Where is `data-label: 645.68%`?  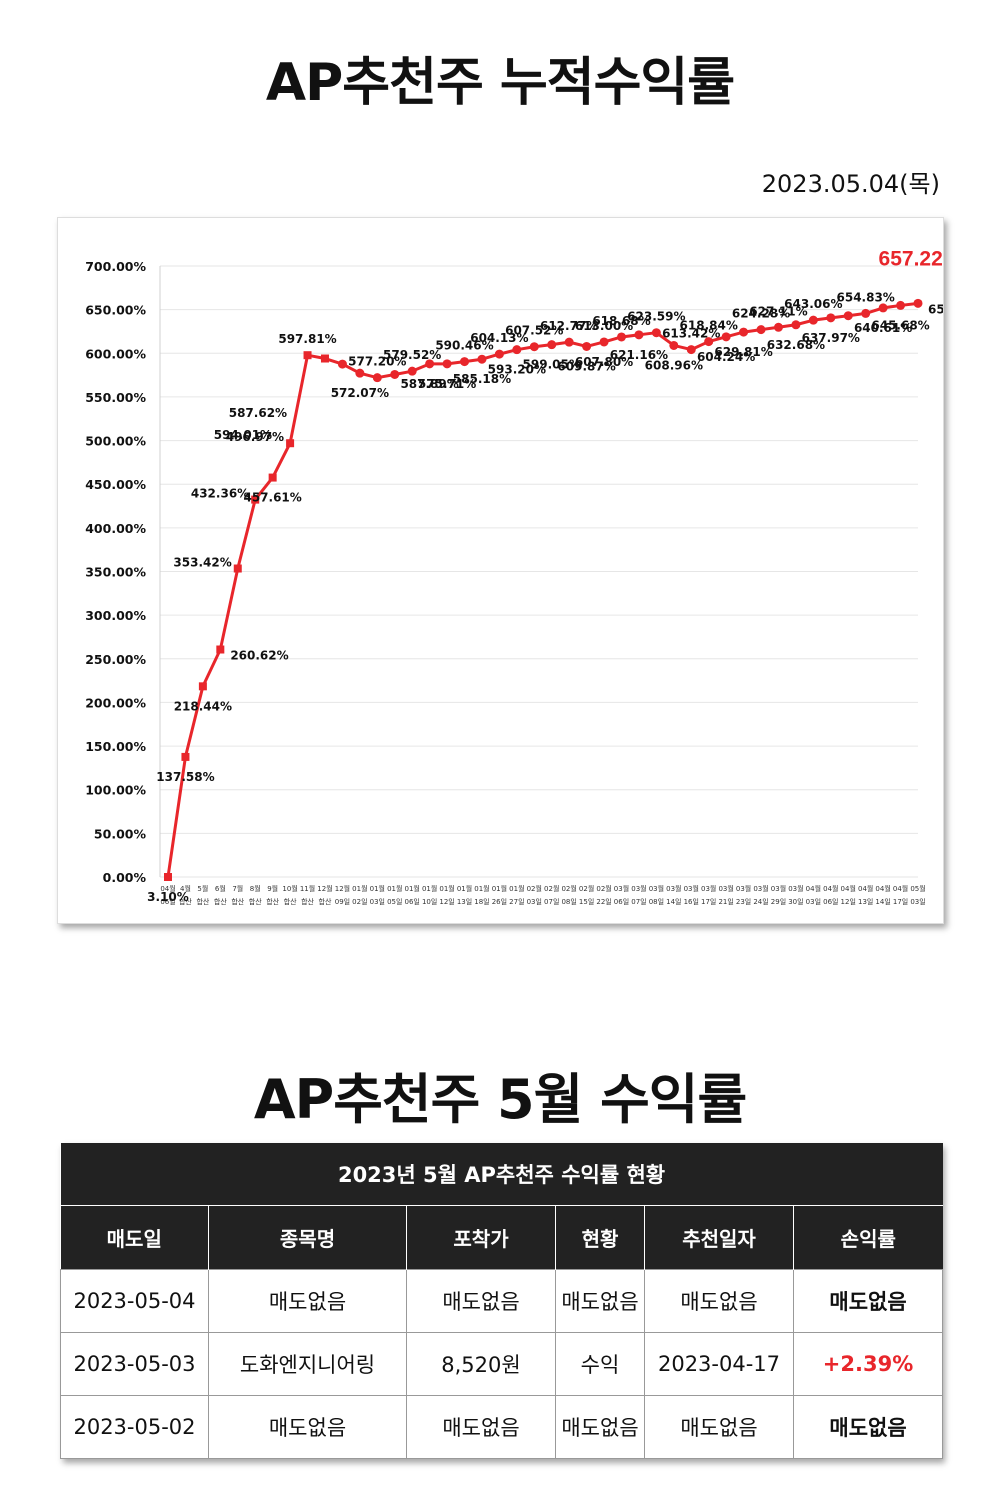 data-label: 645.68% is located at coordinates (900, 325).